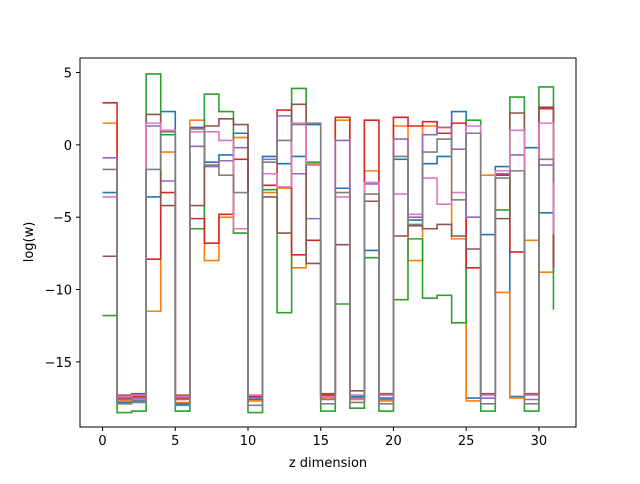 The height and width of the screenshot is (484, 640). Describe the element at coordinates (393, 441) in the screenshot. I see `x-tick-label: 20` at that location.